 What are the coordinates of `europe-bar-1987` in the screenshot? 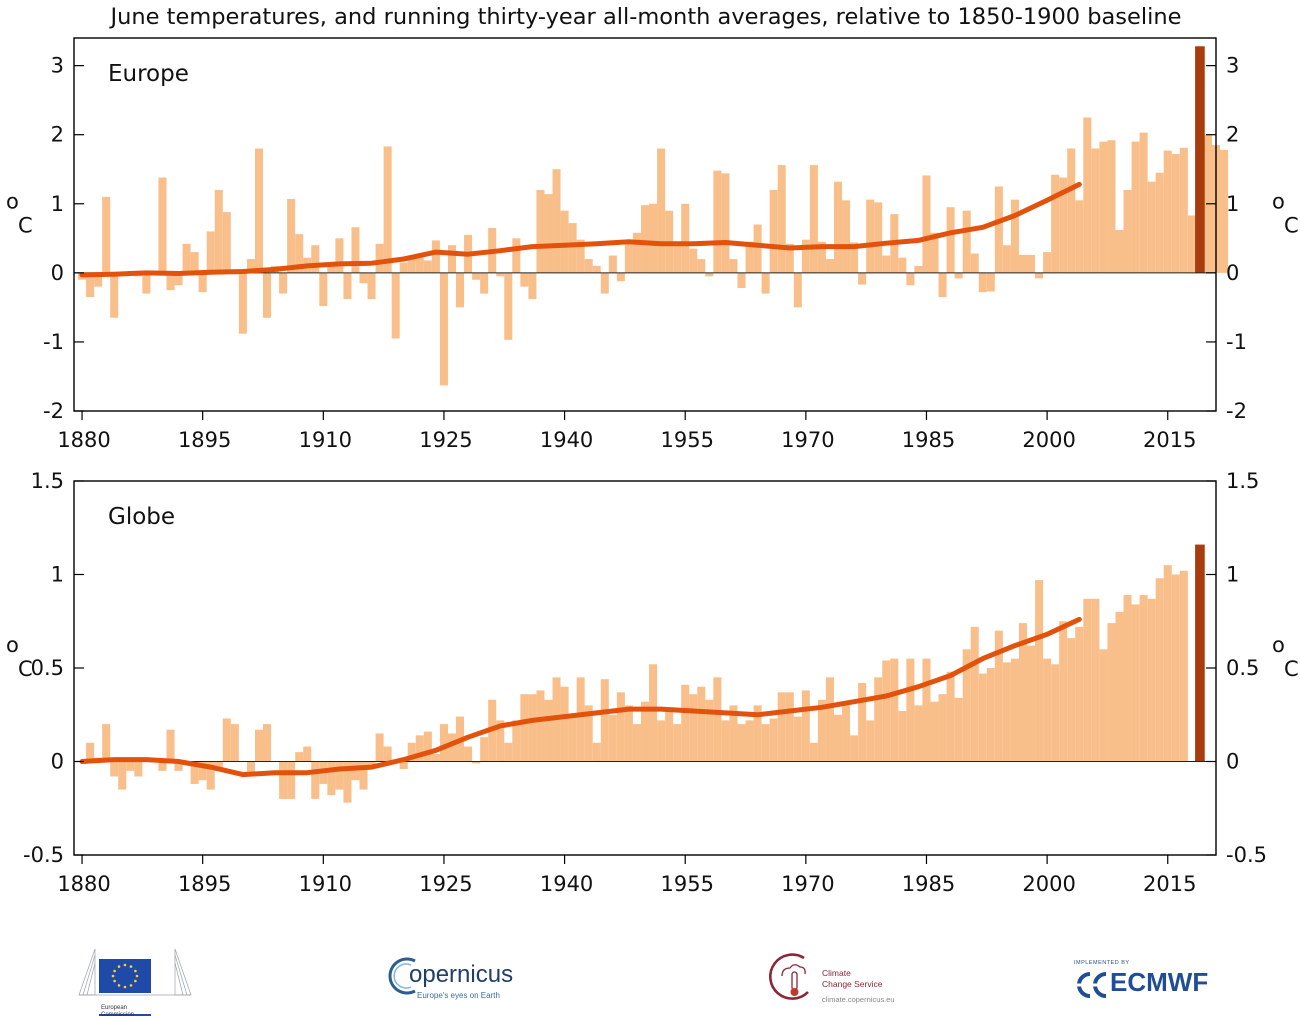 It's located at (942, 285).